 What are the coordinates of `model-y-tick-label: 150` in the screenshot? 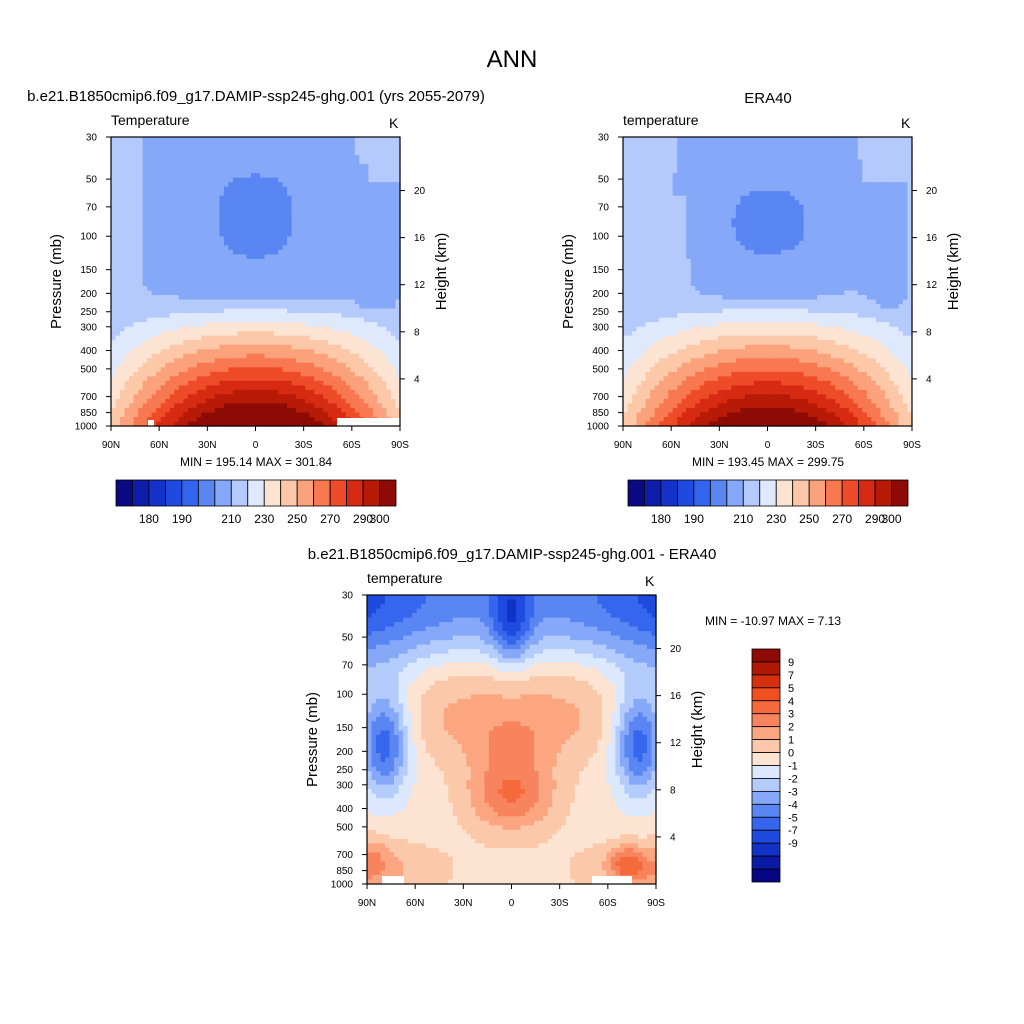 It's located at (88, 270).